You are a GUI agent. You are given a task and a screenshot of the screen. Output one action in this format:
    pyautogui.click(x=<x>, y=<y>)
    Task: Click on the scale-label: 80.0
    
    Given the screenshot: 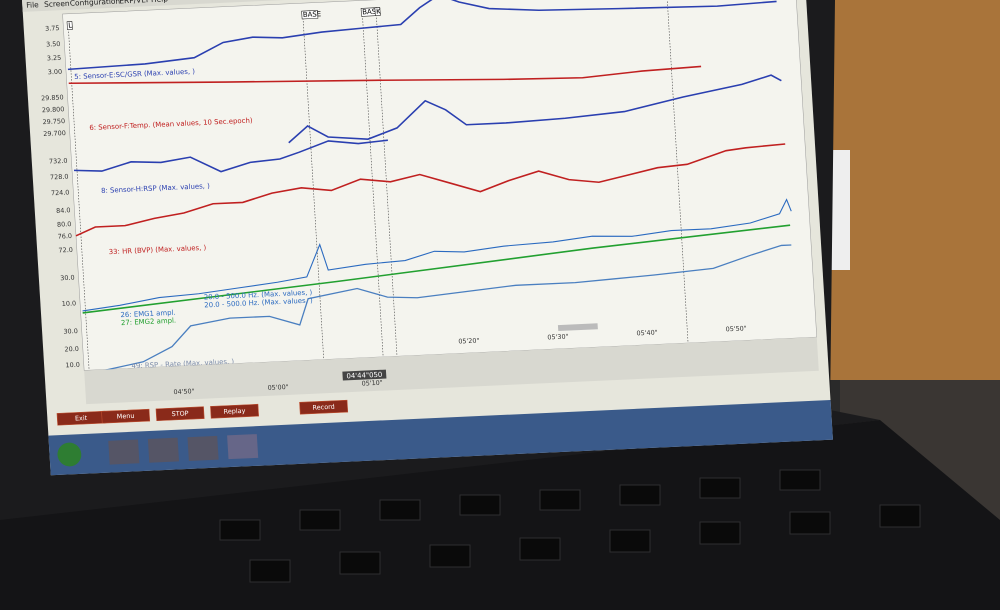 What is the action you would take?
    pyautogui.click(x=64, y=224)
    